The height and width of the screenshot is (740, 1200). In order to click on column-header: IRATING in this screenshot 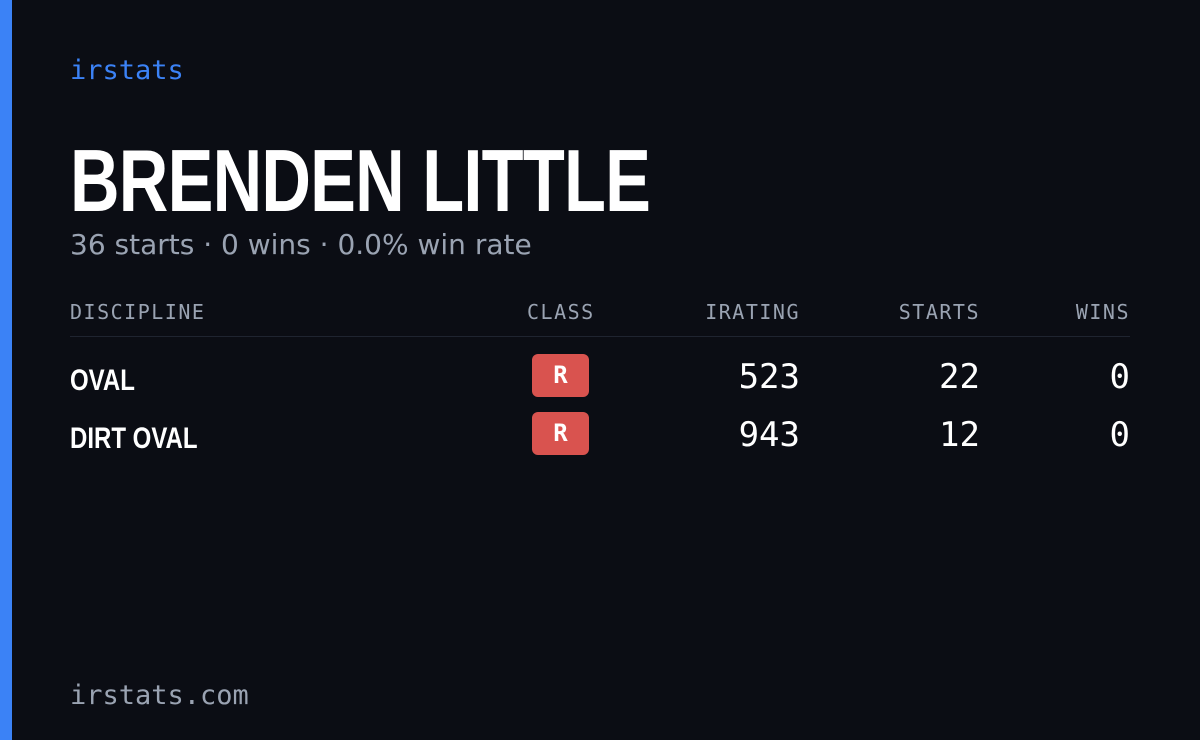, I will do `click(752, 312)`.